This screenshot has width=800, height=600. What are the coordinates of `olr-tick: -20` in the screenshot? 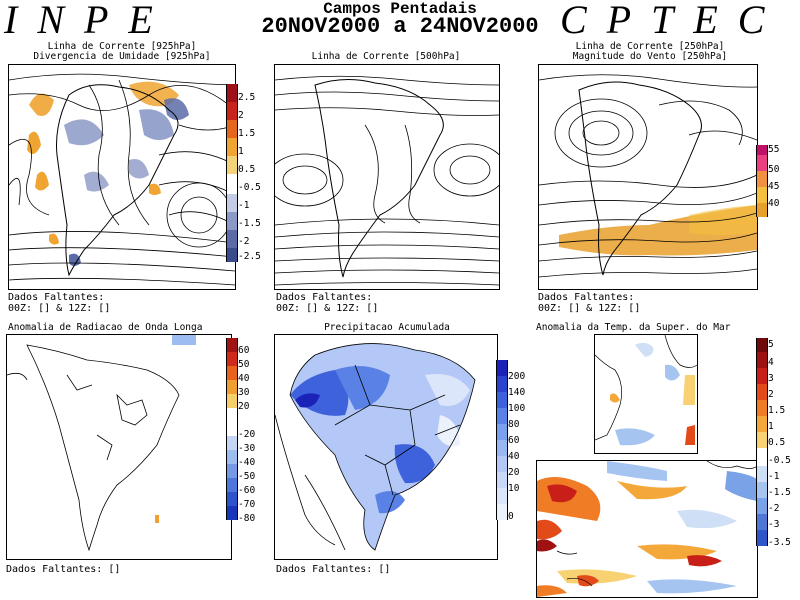 It's located at (247, 434).